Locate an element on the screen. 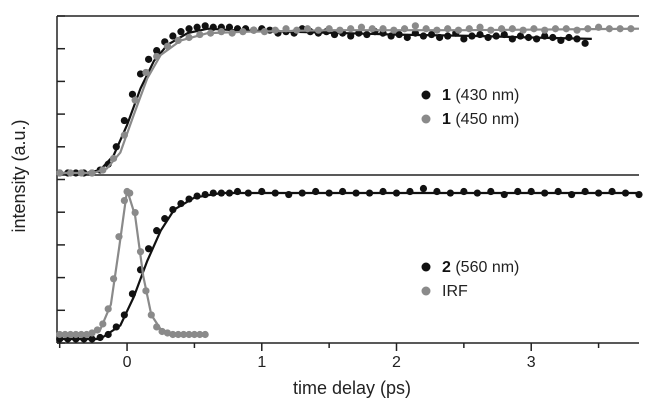 Image resolution: width=649 pixels, height=406 pixels. legend-label: 1 (430 nm) is located at coordinates (480, 95).